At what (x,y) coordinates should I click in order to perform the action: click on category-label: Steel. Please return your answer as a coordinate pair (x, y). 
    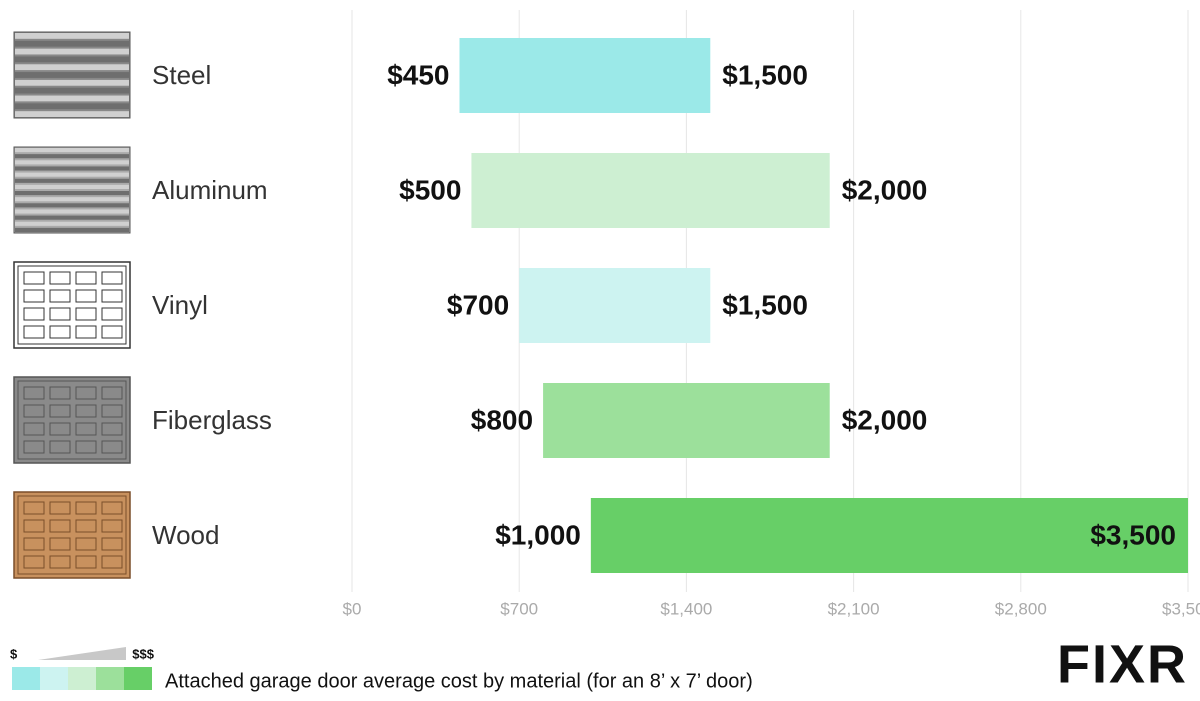
    Looking at the image, I should click on (181, 75).